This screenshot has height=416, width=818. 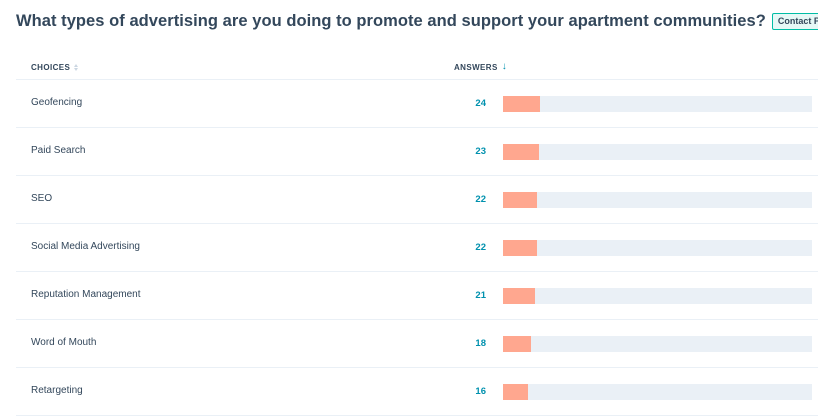 I want to click on sort-neutral-icon, so click(x=76, y=67).